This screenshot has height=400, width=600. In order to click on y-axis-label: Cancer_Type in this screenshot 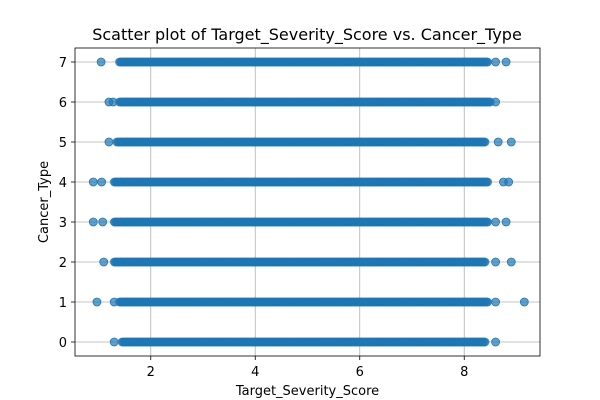, I will do `click(44, 202)`.